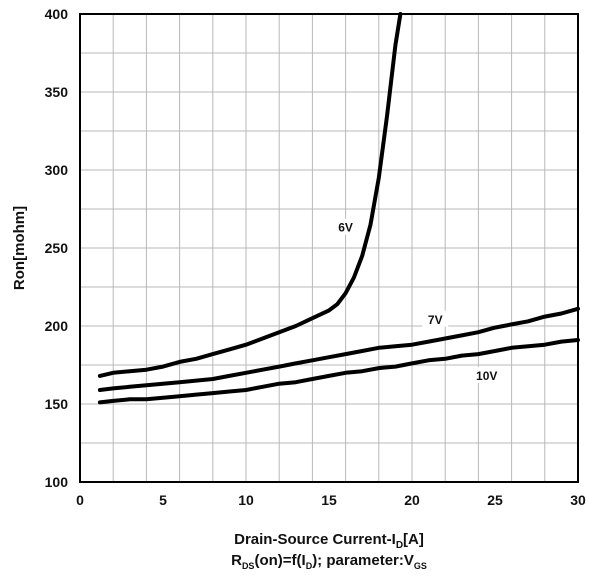 The height and width of the screenshot is (579, 589). I want to click on x-axis-label-sub: D, so click(399, 545).